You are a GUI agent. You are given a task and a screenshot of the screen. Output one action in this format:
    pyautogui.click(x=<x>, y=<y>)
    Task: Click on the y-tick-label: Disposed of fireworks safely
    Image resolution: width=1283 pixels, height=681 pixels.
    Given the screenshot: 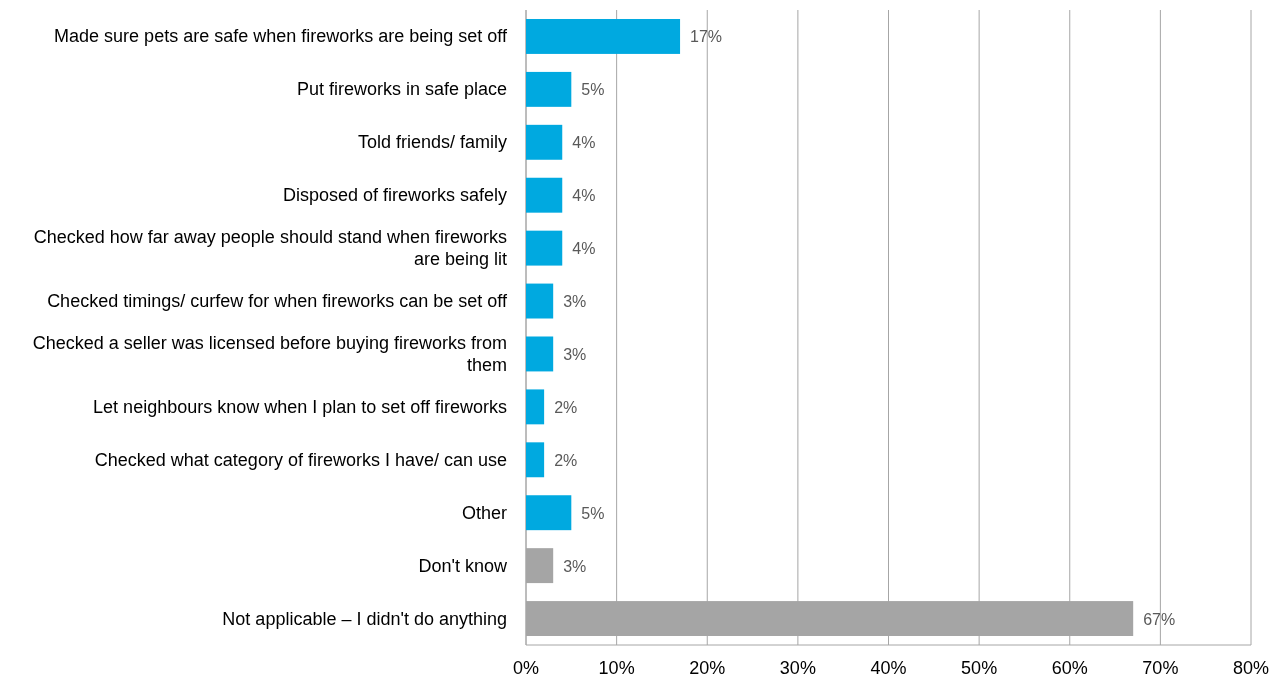 What is the action you would take?
    pyautogui.click(x=394, y=195)
    